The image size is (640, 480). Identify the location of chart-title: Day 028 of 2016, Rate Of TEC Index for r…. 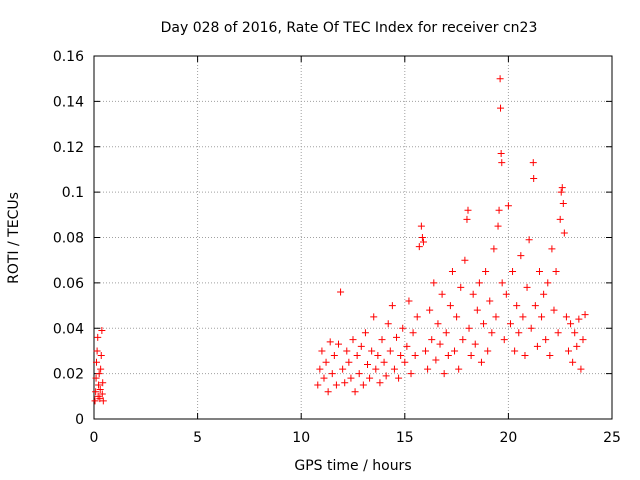
(349, 28).